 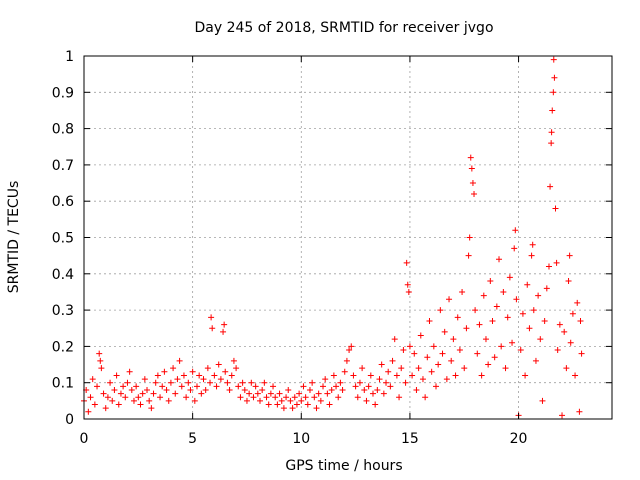 What do you see at coordinates (410, 439) in the screenshot?
I see `x-tick-label: 15` at bounding box center [410, 439].